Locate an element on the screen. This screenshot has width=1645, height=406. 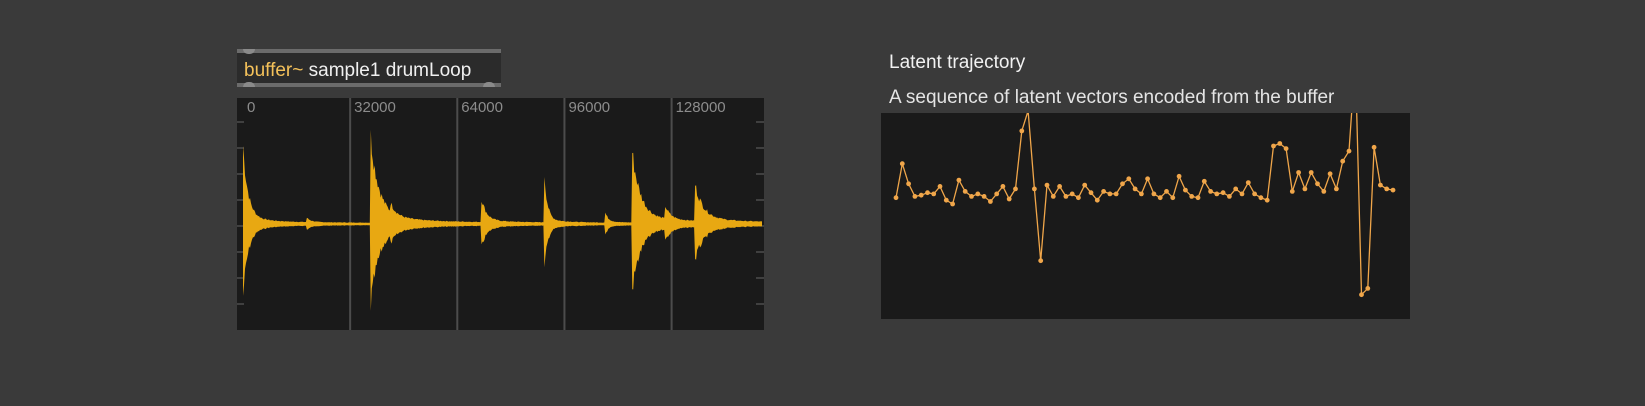
latent-svg is located at coordinates (1144, 205).